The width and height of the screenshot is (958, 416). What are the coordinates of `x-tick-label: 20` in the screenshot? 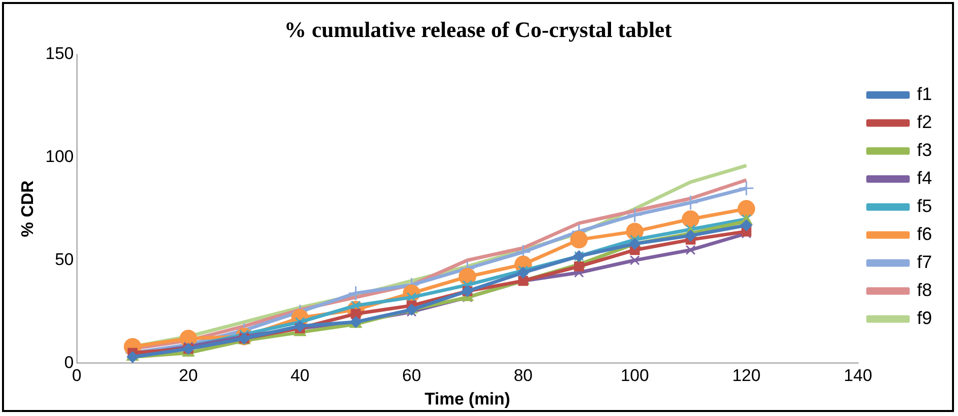 It's located at (188, 376).